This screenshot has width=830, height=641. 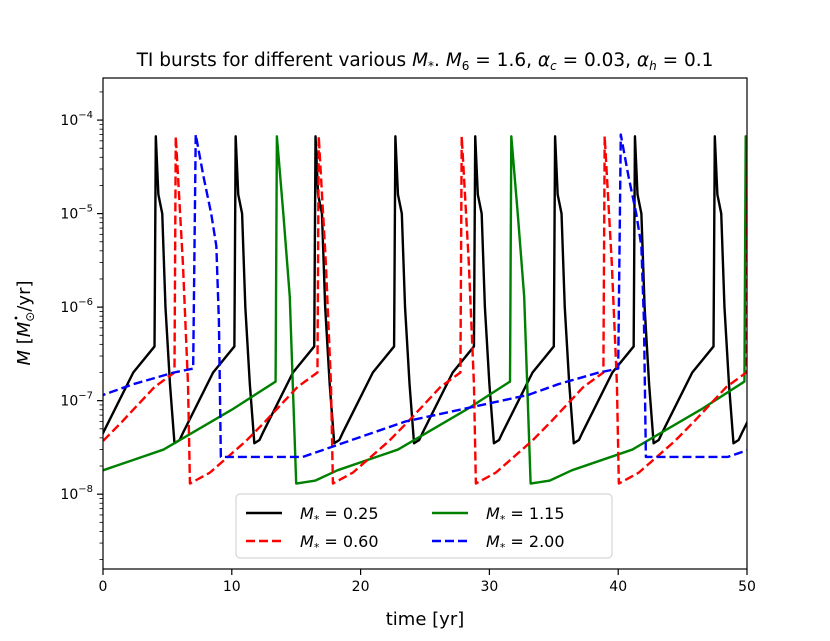 What do you see at coordinates (16, 318) in the screenshot?
I see `y-label-mdot-dot` at bounding box center [16, 318].